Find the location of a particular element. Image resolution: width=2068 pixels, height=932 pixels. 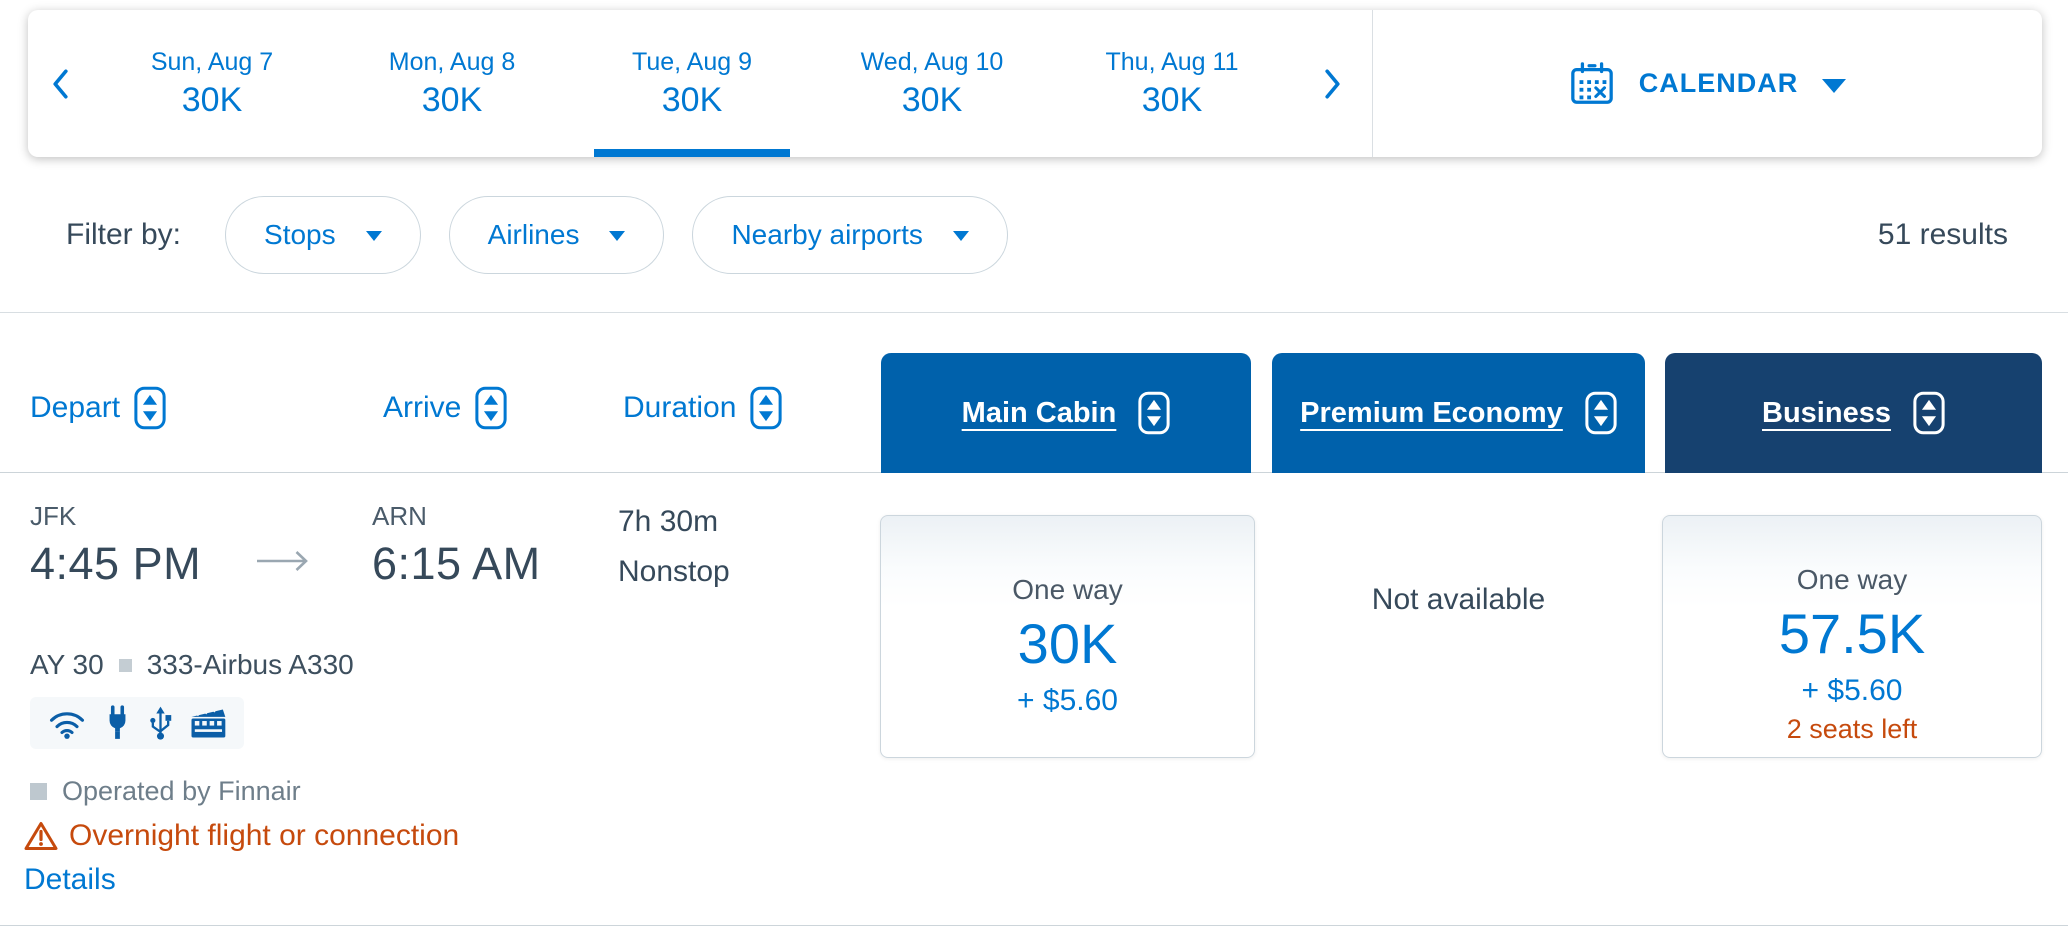

fare-card-main-cabin: One way 30K + $5.60 is located at coordinates (1067, 636).